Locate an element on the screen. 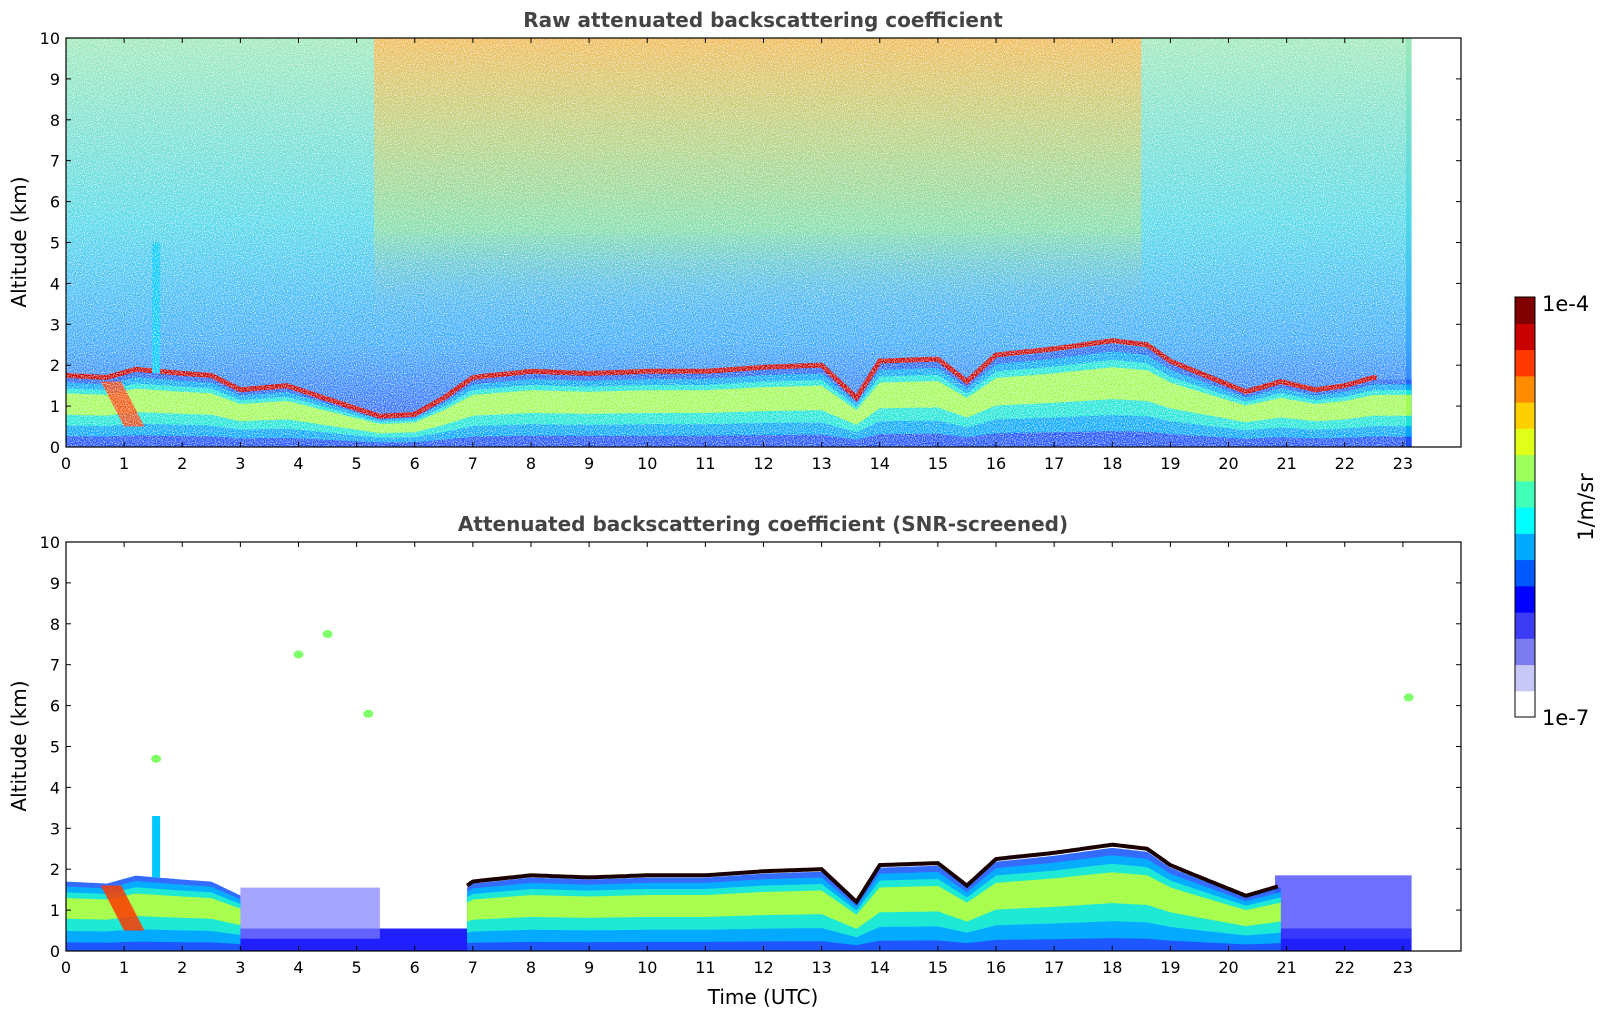 The width and height of the screenshot is (1606, 1020). x-tick-label: 14 is located at coordinates (880, 967).